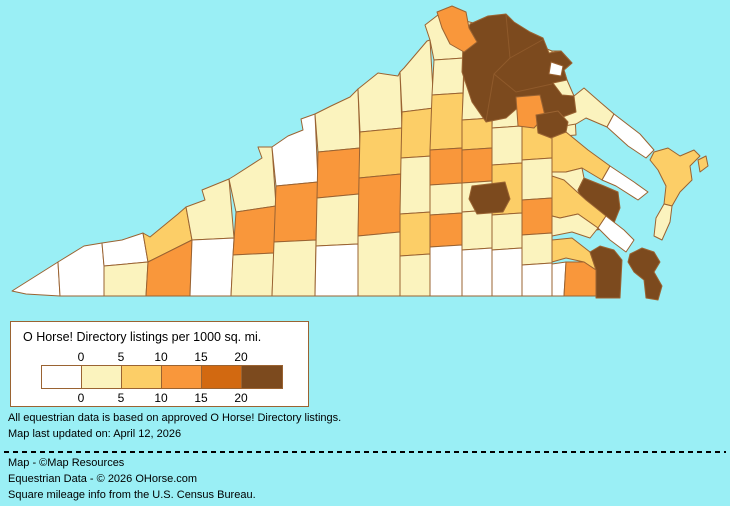 Image resolution: width=730 pixels, height=506 pixels. What do you see at coordinates (537, 249) in the screenshot?
I see `county-prince-george` at bounding box center [537, 249].